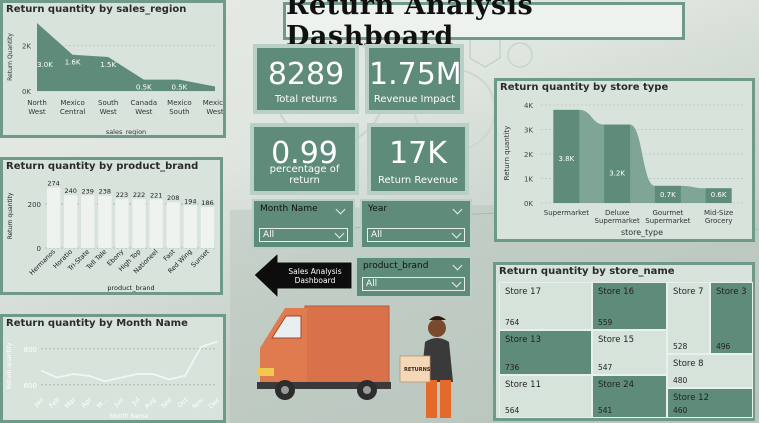 The width and height of the screenshot is (759, 423). I want to click on treemap-cell: Store 11 564, so click(545, 396).